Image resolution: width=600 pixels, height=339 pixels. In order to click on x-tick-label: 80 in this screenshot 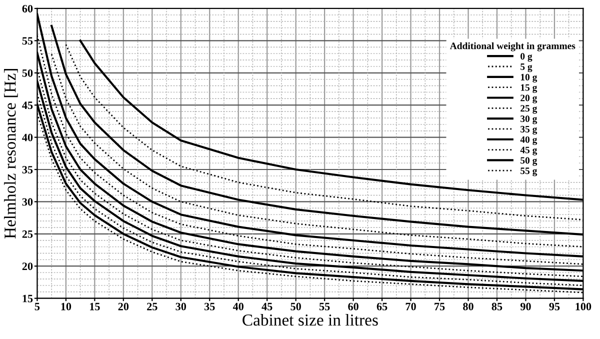, I will do `click(468, 306)`.